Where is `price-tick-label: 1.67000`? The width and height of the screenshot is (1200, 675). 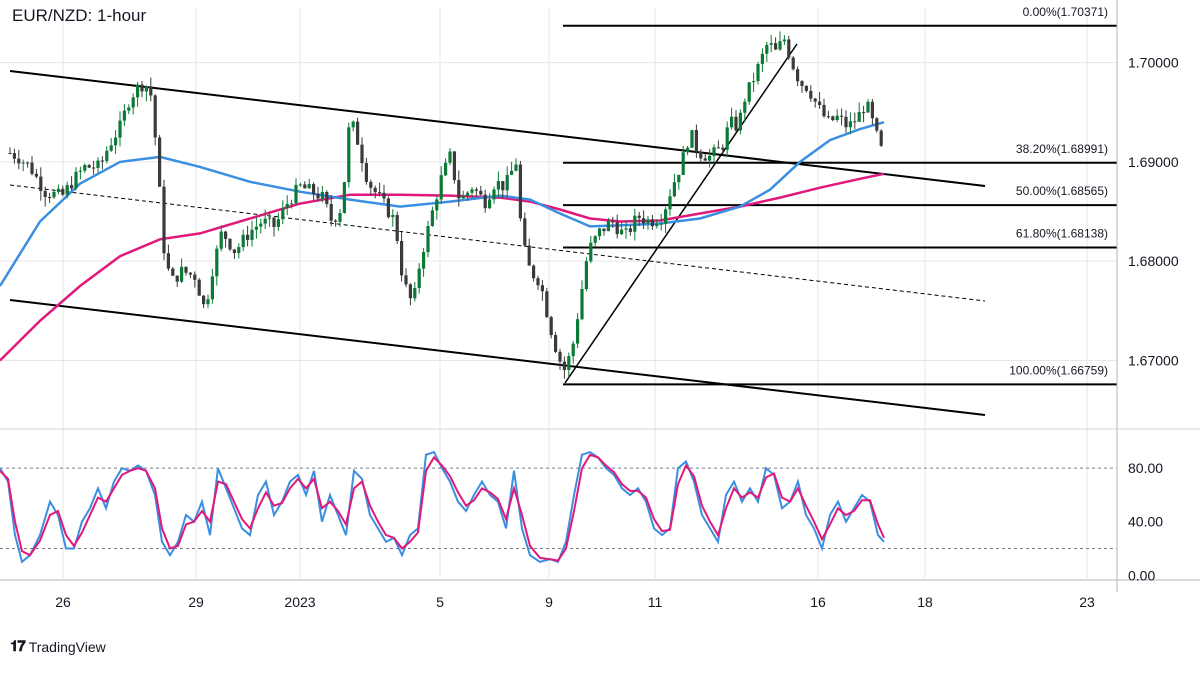 price-tick-label: 1.67000 is located at coordinates (1153, 360).